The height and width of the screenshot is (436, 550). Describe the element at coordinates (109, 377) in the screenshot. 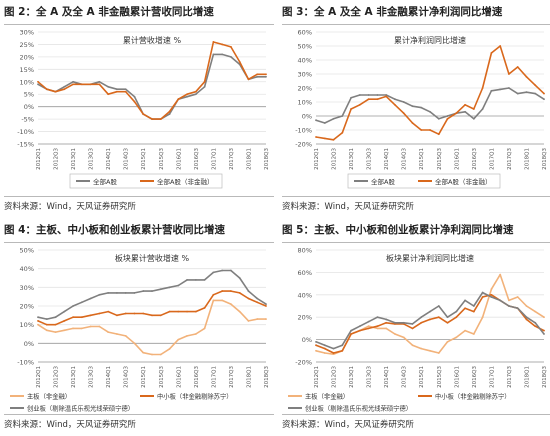

I see `x-tick-label: 2014Q1` at that location.